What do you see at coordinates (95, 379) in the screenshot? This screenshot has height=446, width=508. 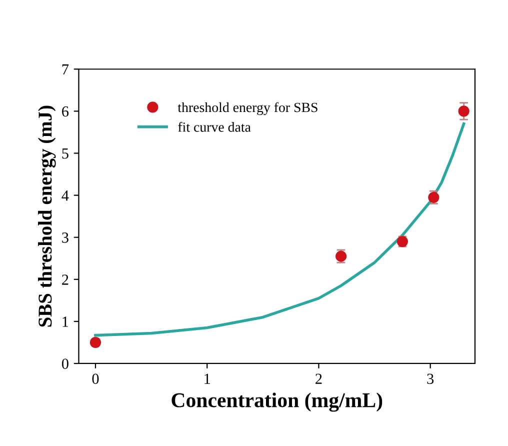 I see `x-tick-label: 0` at bounding box center [95, 379].